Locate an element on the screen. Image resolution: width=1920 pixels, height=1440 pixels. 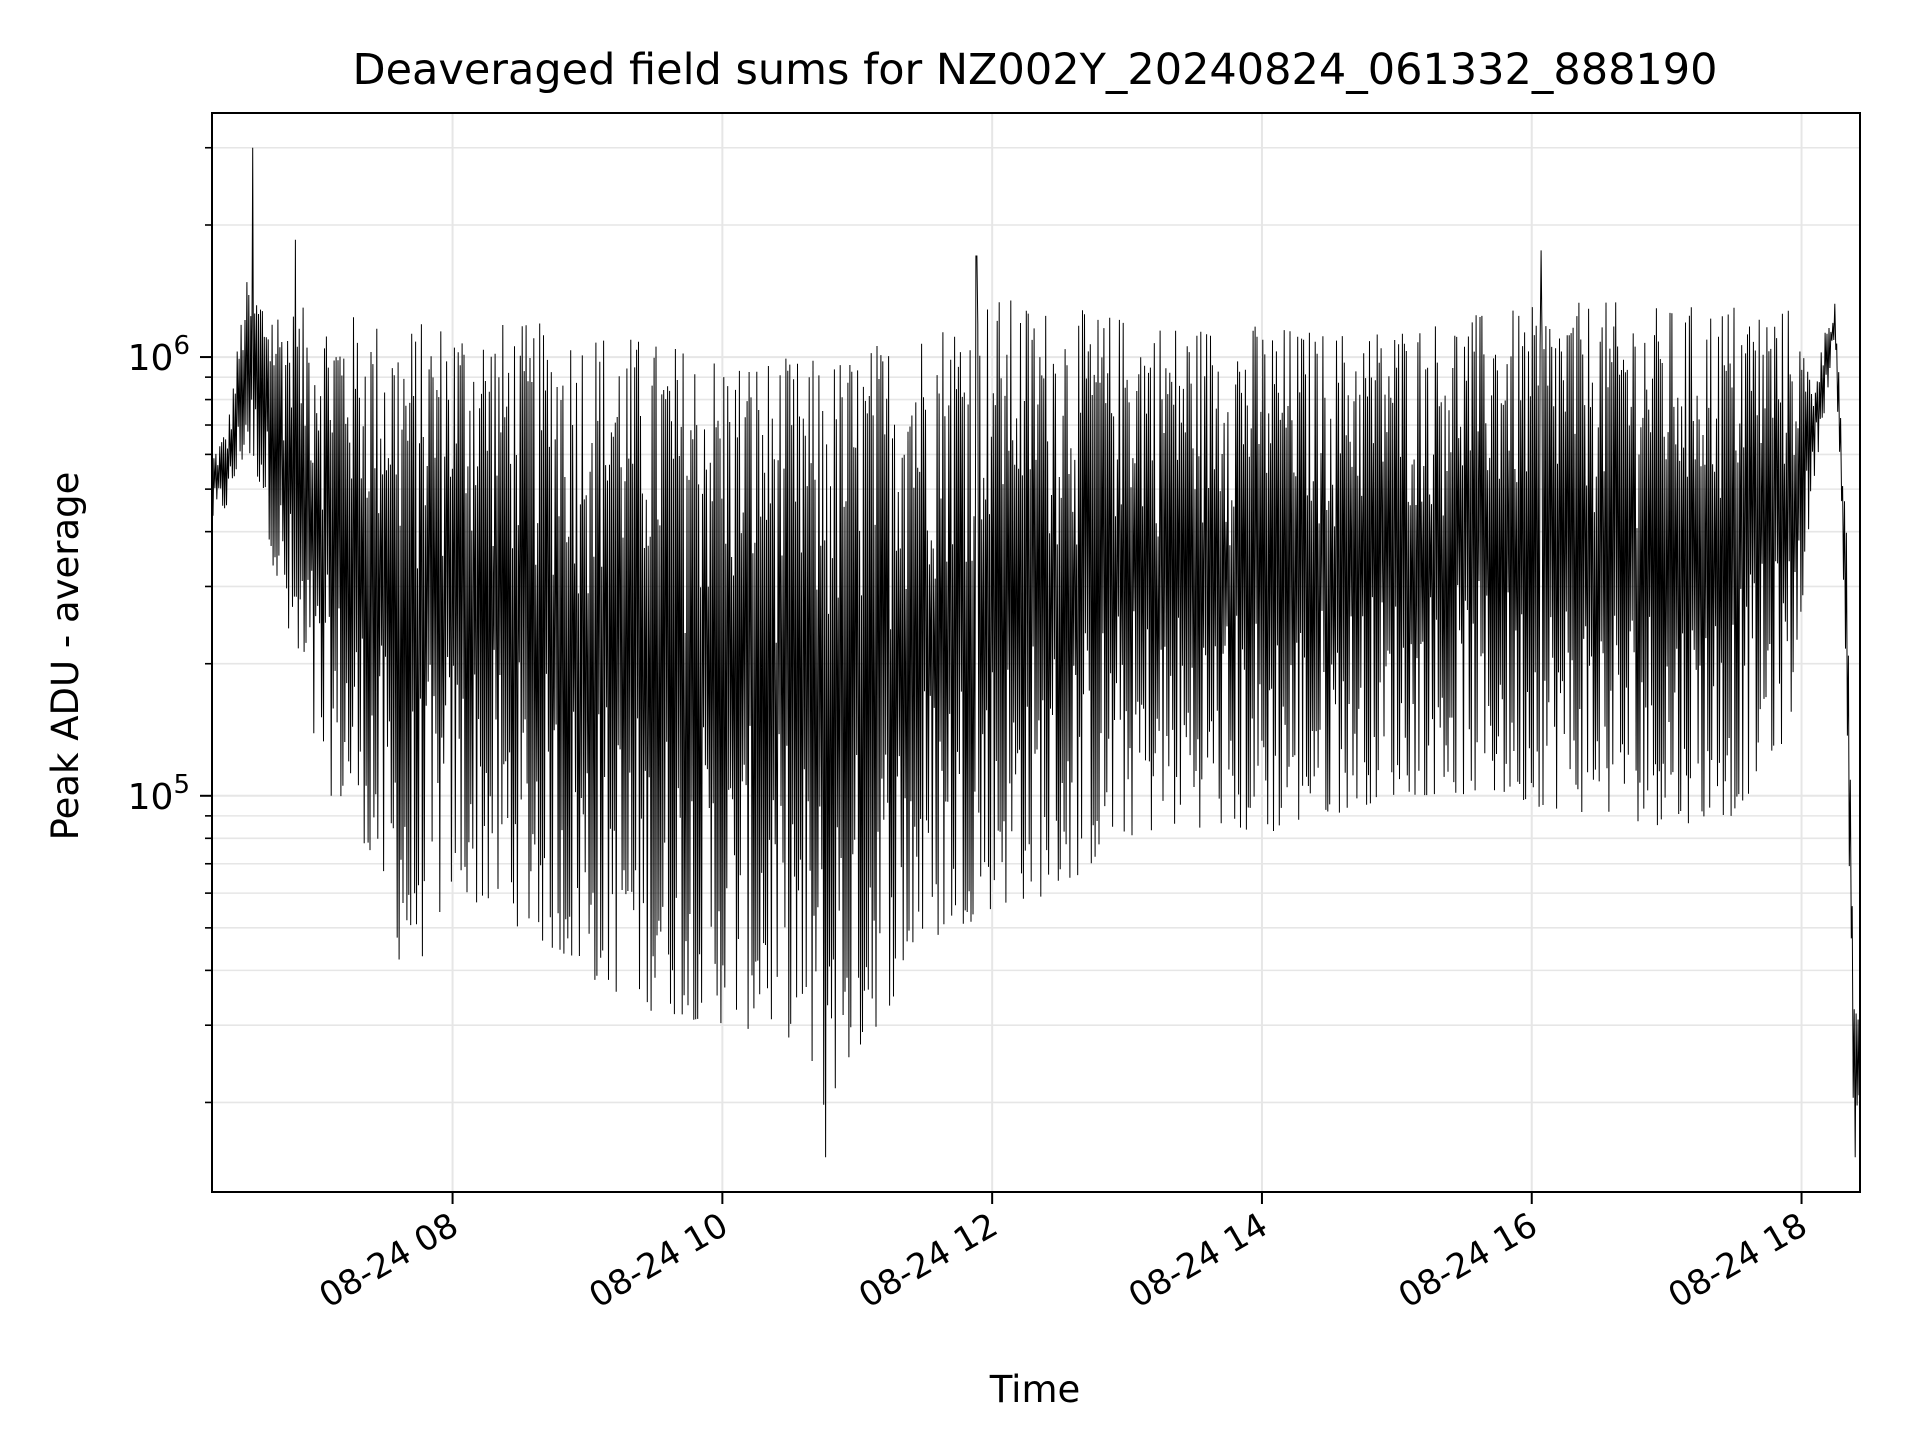
y-tick-label: 10⁵ is located at coordinates (159, 794).